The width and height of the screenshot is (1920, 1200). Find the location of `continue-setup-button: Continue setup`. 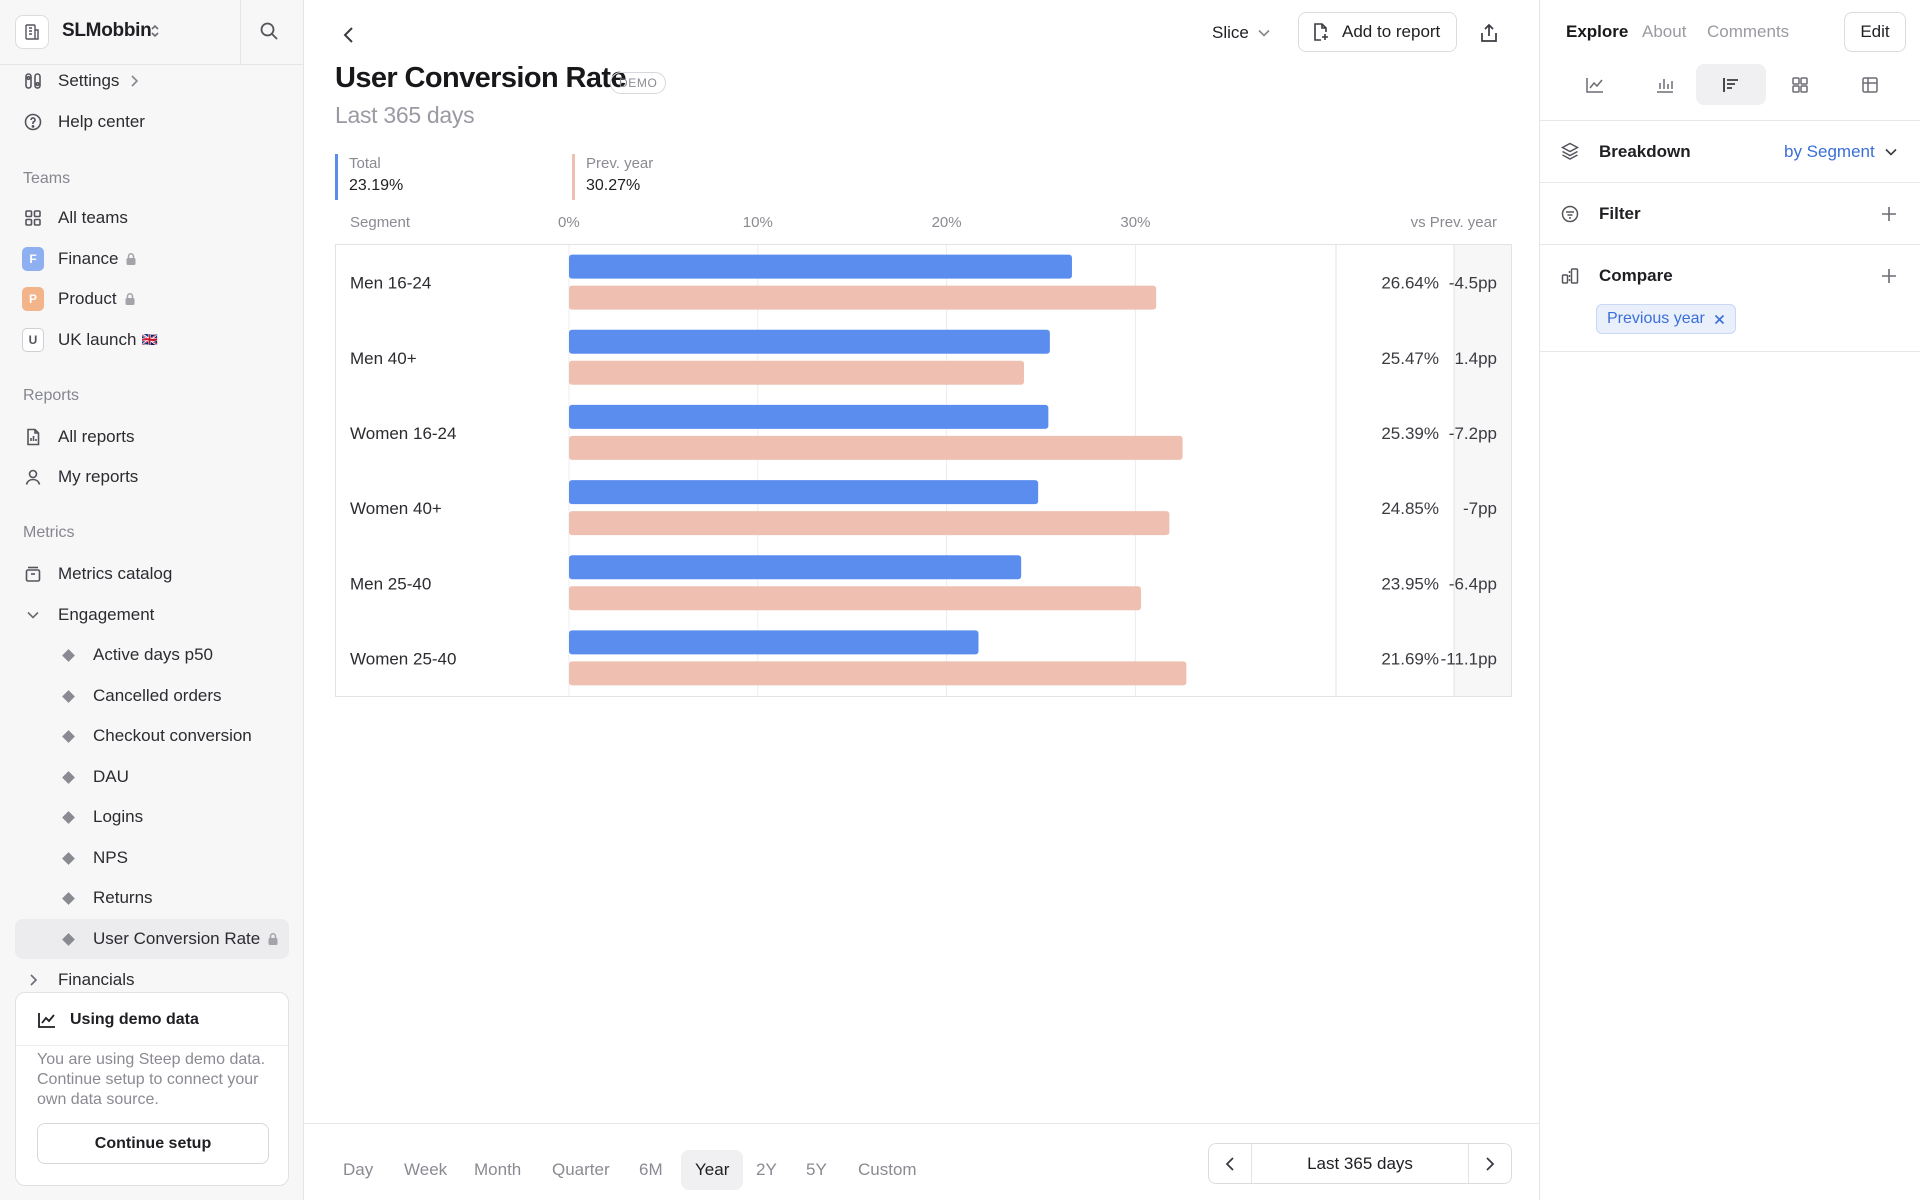

continue-setup-button: Continue setup is located at coordinates (153, 1143).